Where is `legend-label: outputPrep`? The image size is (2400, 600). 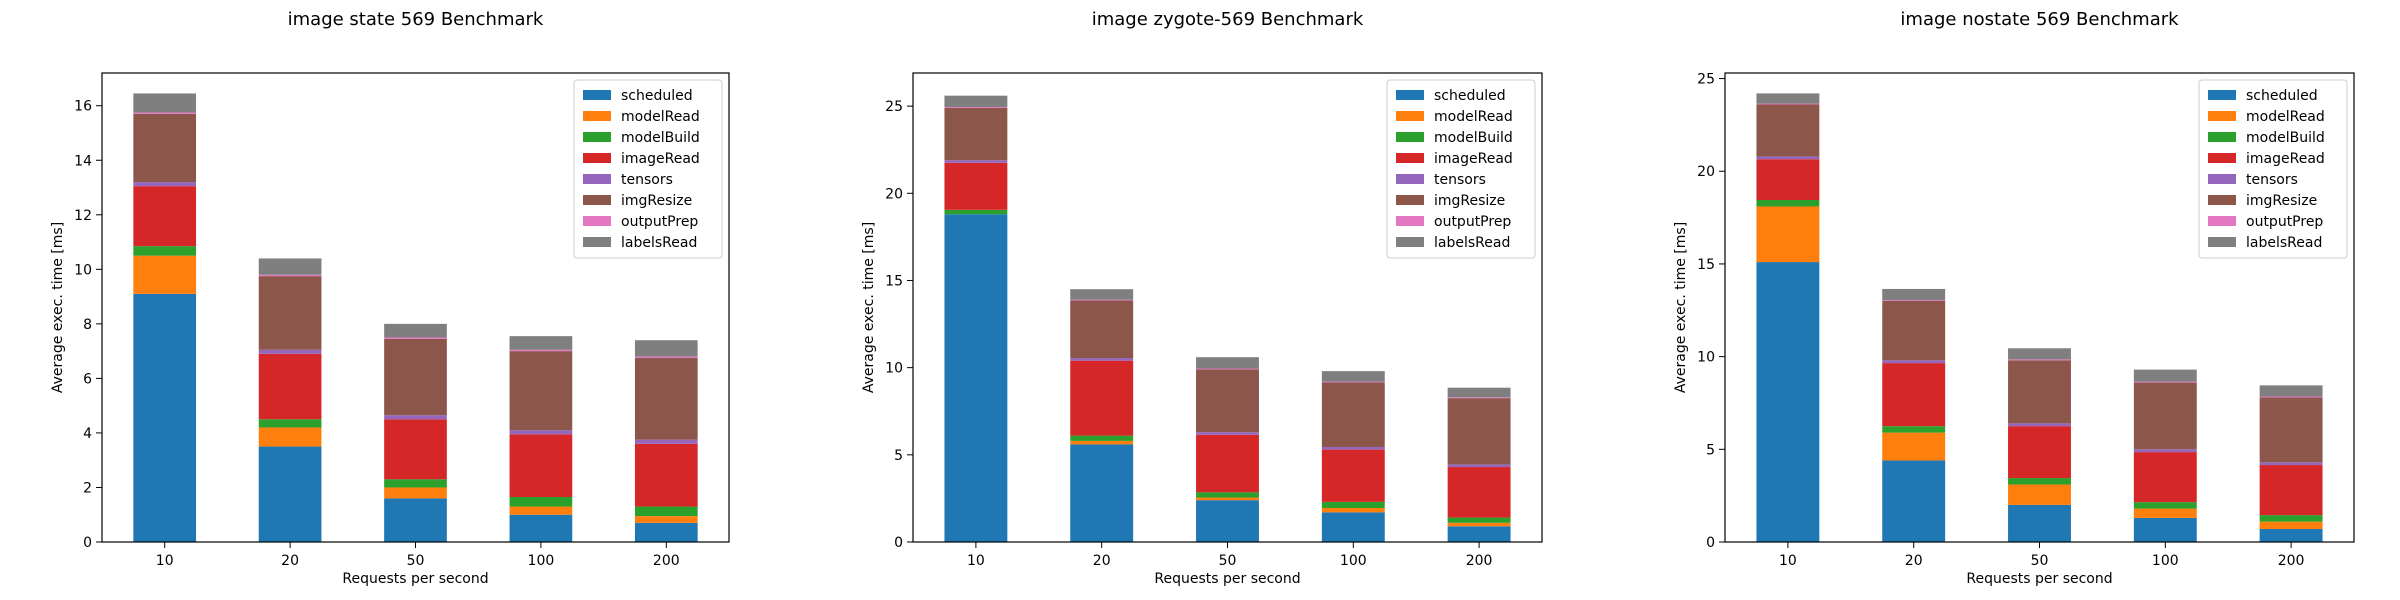
legend-label: outputPrep is located at coordinates (659, 222).